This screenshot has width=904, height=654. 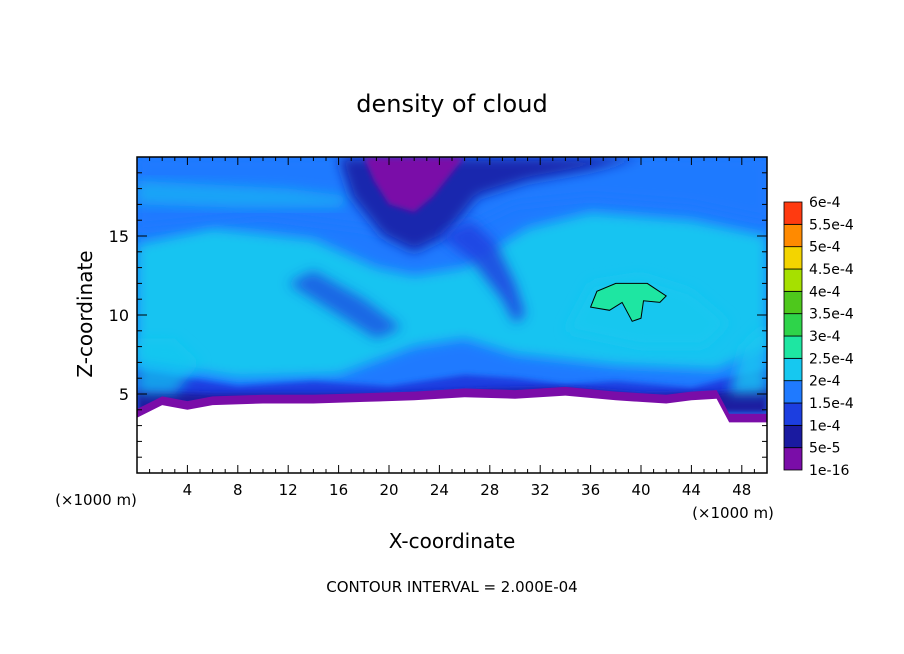 I want to click on colorbar-label: 2e-4, so click(x=825, y=382).